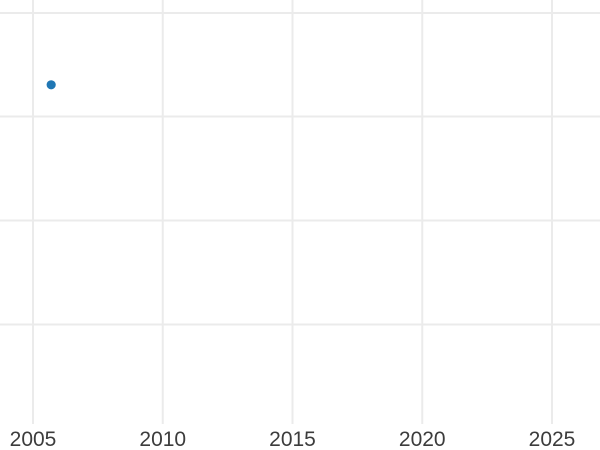 The width and height of the screenshot is (600, 450). I want to click on x-tick-label: 2010, so click(162, 439).